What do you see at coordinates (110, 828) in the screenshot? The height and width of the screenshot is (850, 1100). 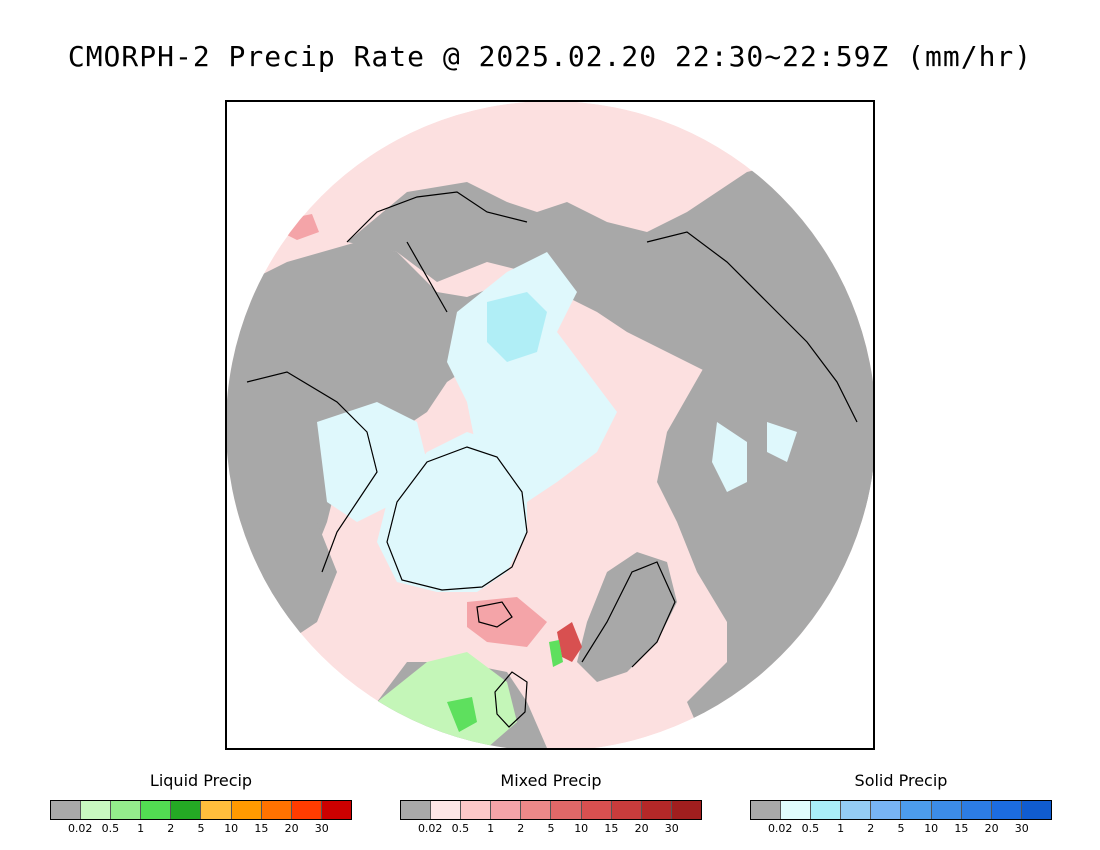 I see `legend-tick-liquid-1: 0.5` at bounding box center [110, 828].